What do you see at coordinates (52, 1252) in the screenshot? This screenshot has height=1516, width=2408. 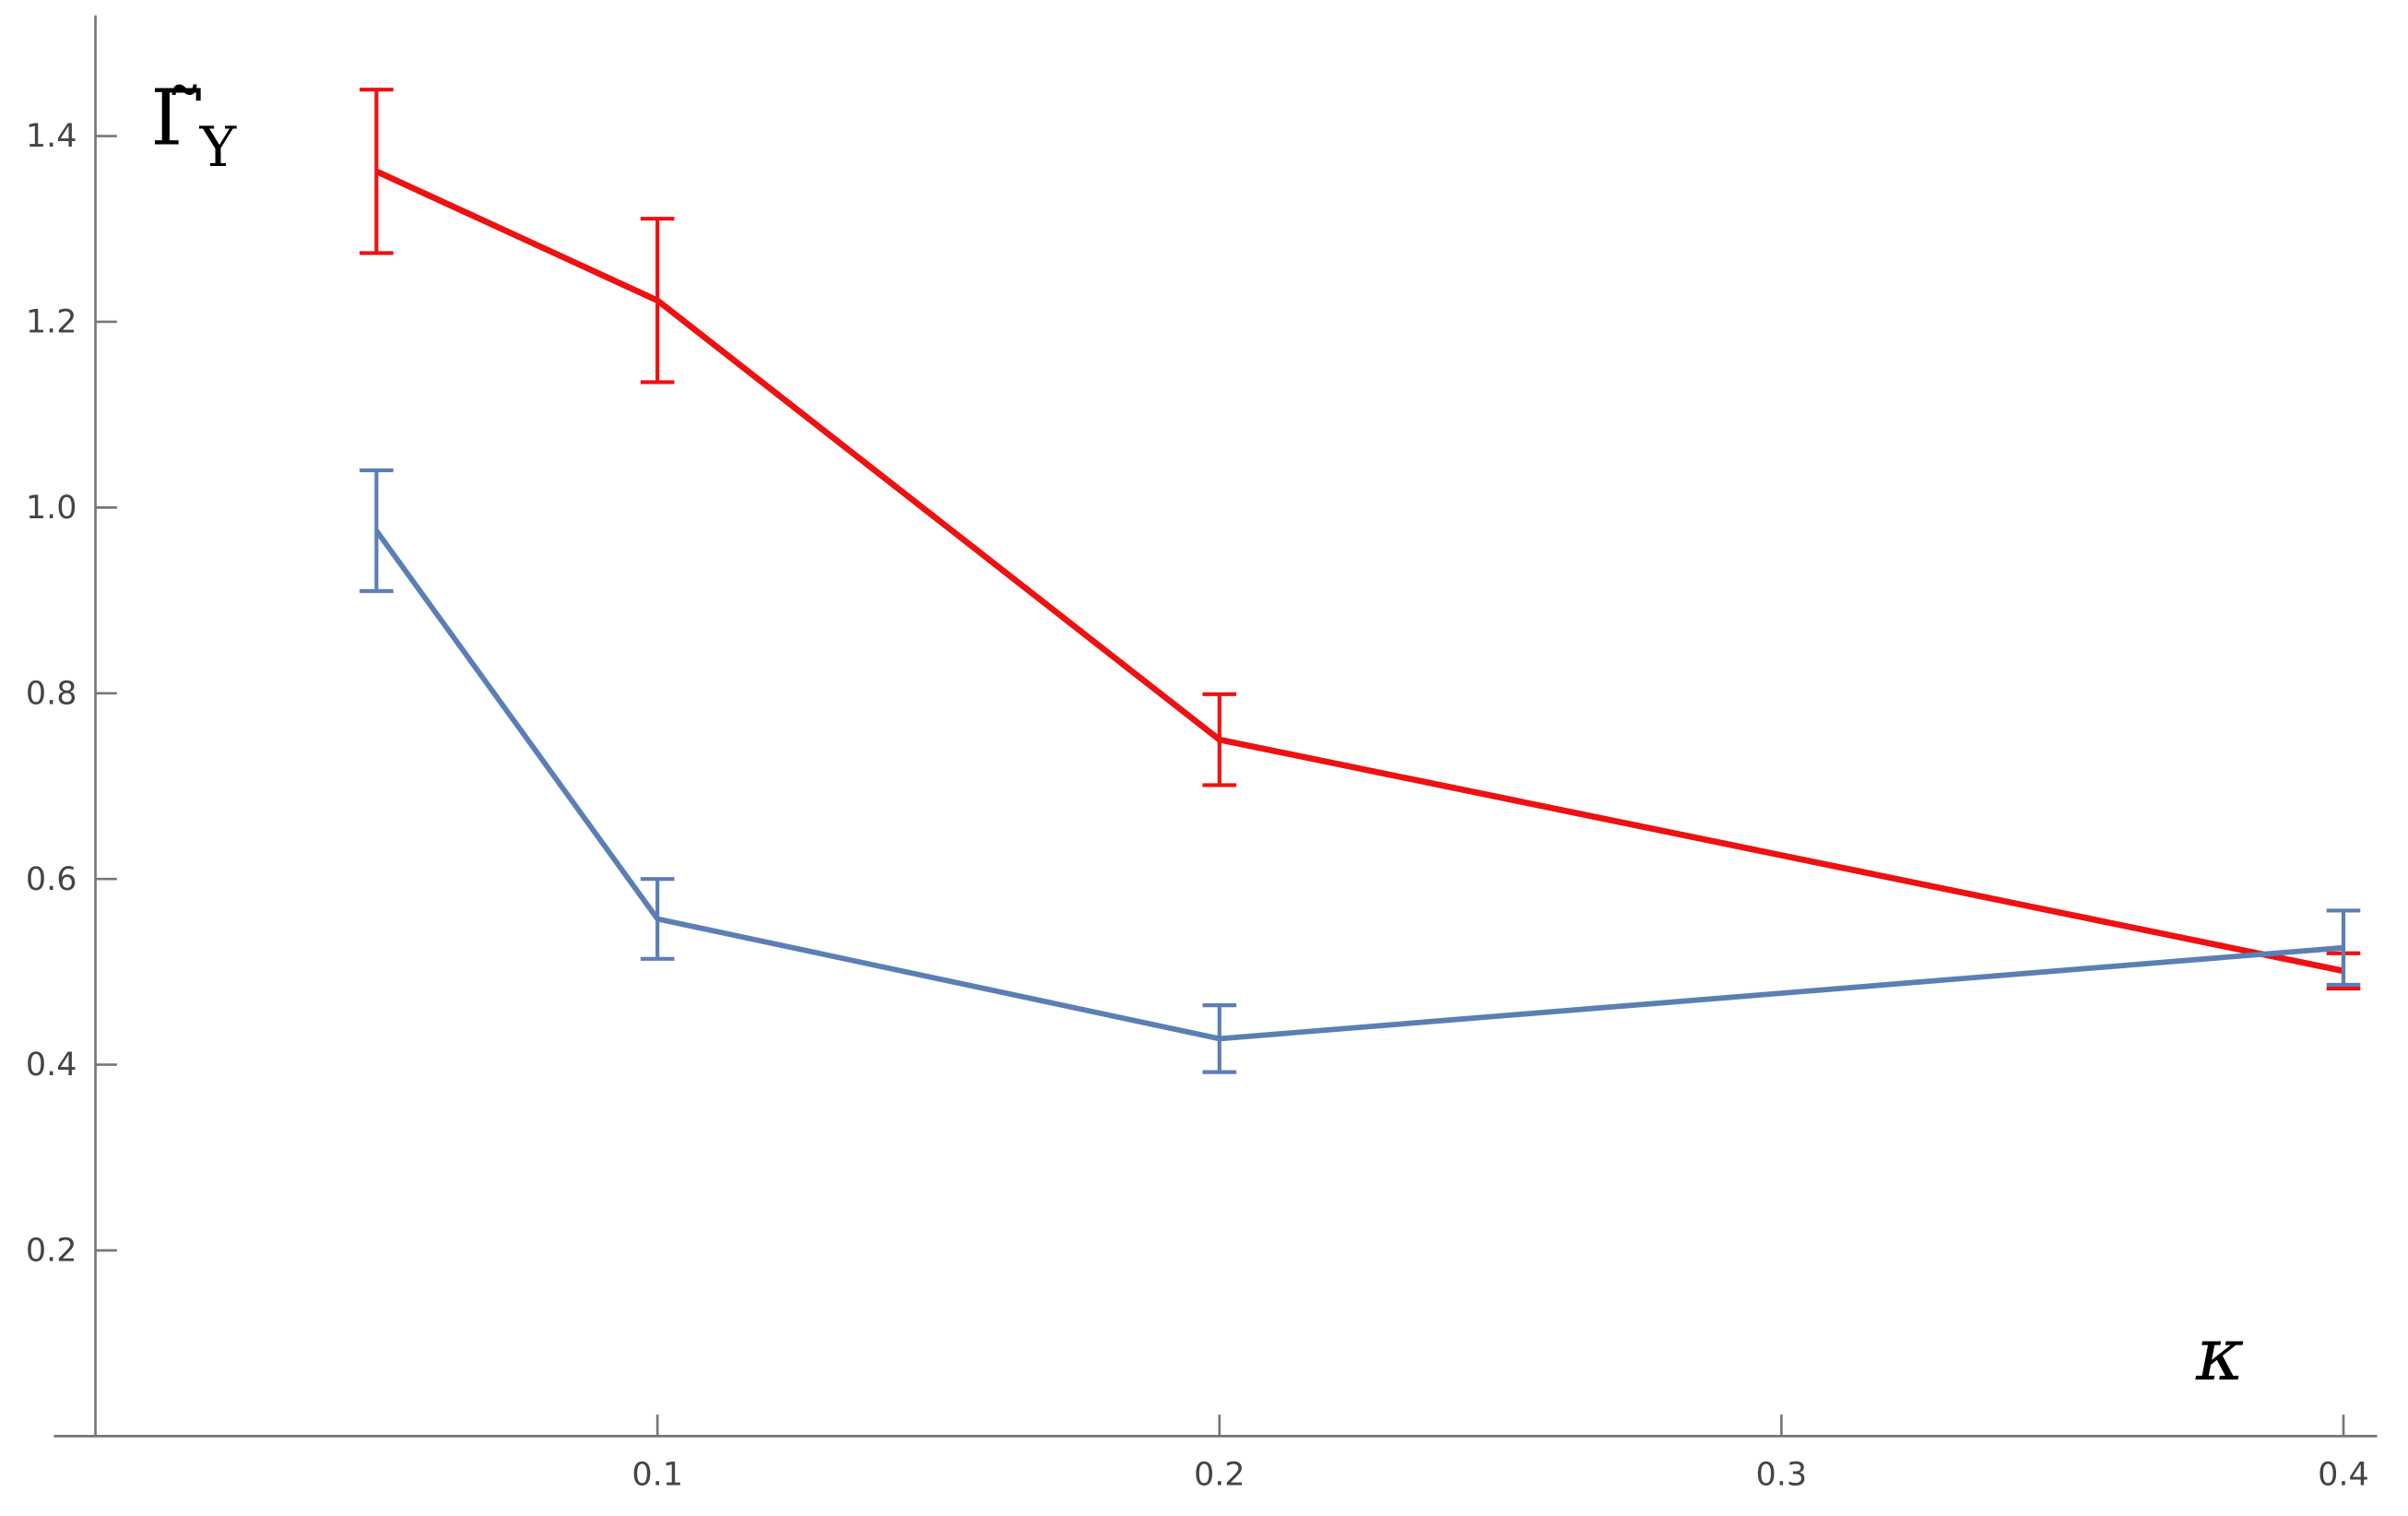 I see `y-tick-label: 0.2` at bounding box center [52, 1252].